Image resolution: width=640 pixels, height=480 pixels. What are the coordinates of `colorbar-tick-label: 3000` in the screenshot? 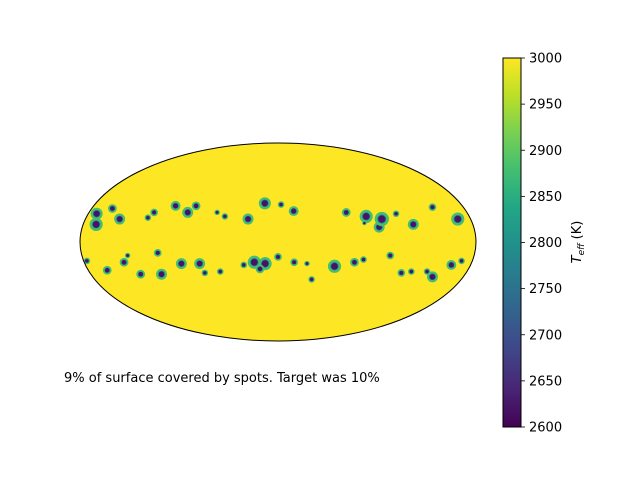 It's located at (545, 59).